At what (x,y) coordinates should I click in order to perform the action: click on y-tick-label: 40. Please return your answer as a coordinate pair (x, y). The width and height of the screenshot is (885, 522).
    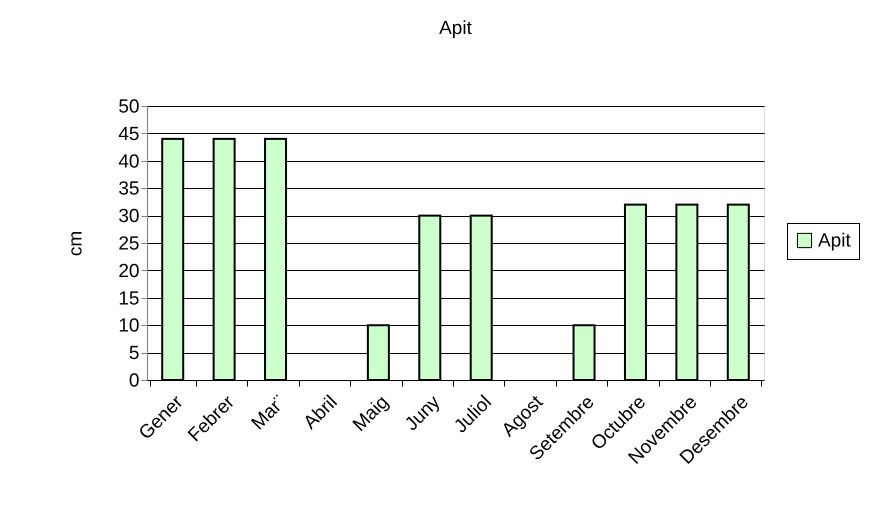
    Looking at the image, I should click on (129, 161).